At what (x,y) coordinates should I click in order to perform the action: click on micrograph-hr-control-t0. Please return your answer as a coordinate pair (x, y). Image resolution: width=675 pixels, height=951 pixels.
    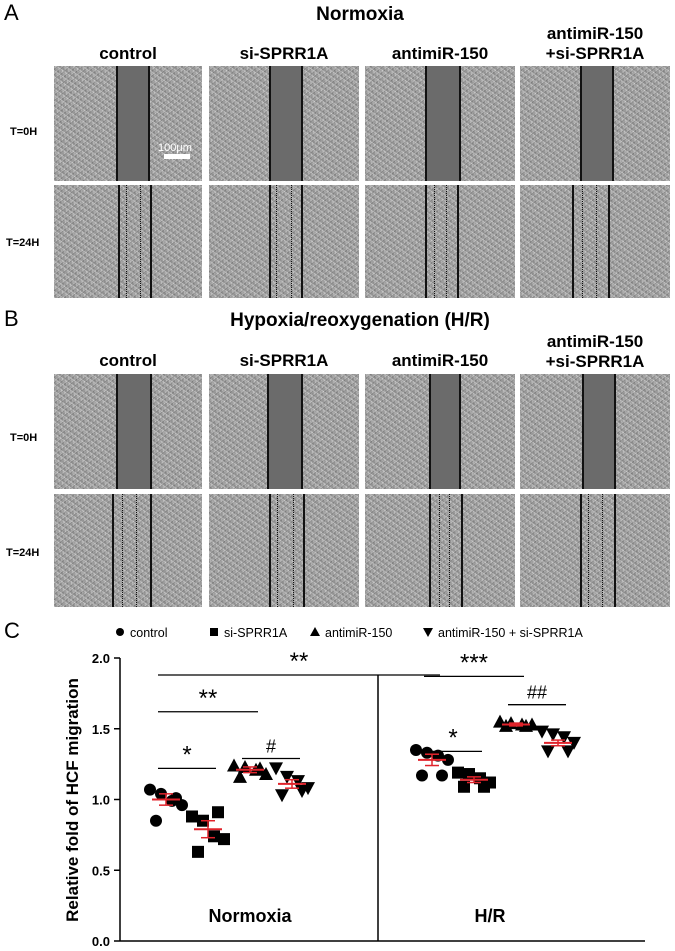
    Looking at the image, I should click on (128, 431).